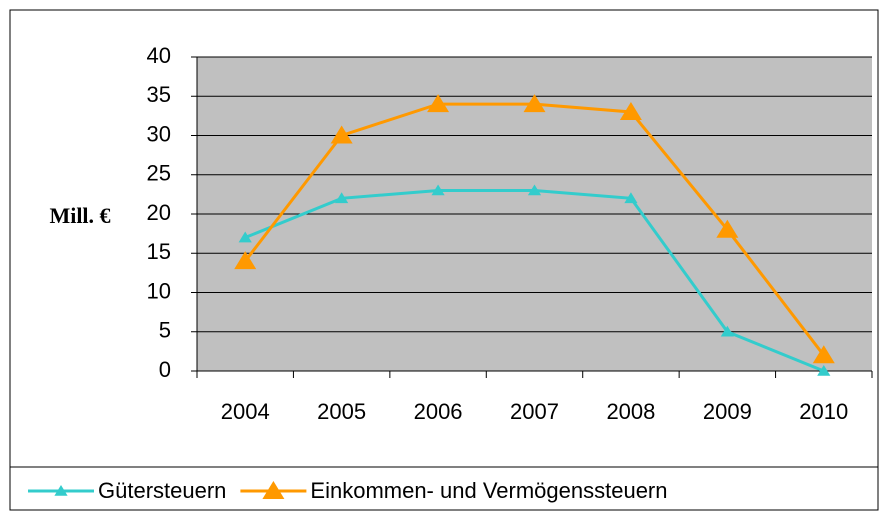 The height and width of the screenshot is (522, 882). Describe the element at coordinates (159, 173) in the screenshot. I see `y-tick-label: 25` at that location.